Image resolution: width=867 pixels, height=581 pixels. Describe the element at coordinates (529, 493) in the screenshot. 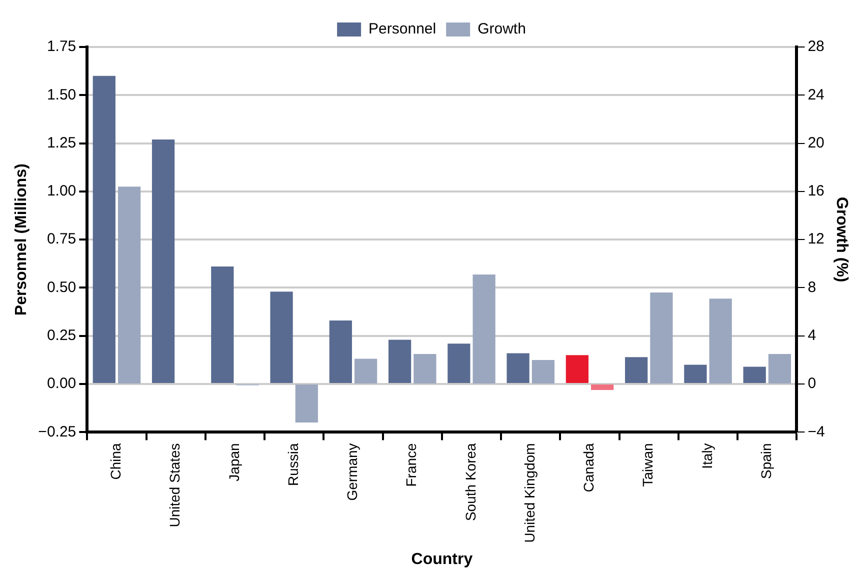

I see `x-tick-label: United Kingdom` at that location.